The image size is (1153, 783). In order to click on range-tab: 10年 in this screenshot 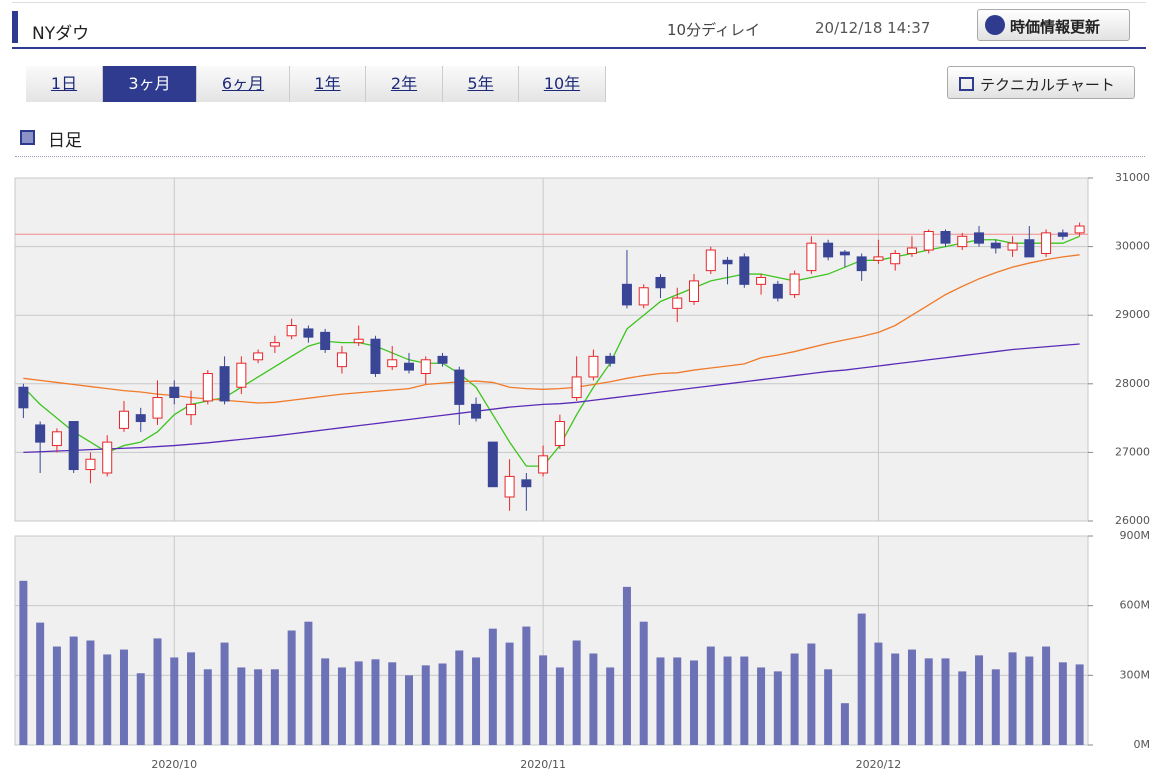, I will do `click(562, 84)`.